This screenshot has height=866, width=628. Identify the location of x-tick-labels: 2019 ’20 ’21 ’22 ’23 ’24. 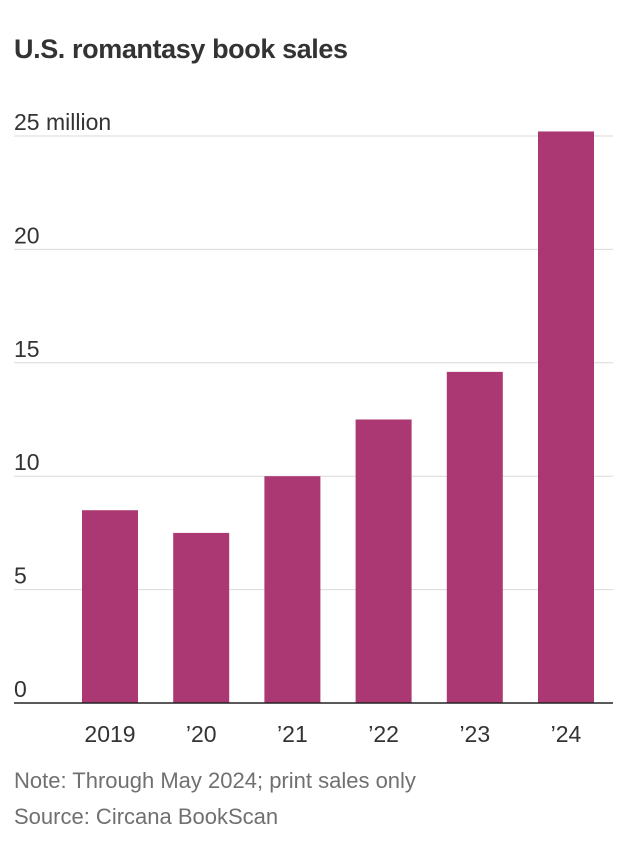
(332, 734).